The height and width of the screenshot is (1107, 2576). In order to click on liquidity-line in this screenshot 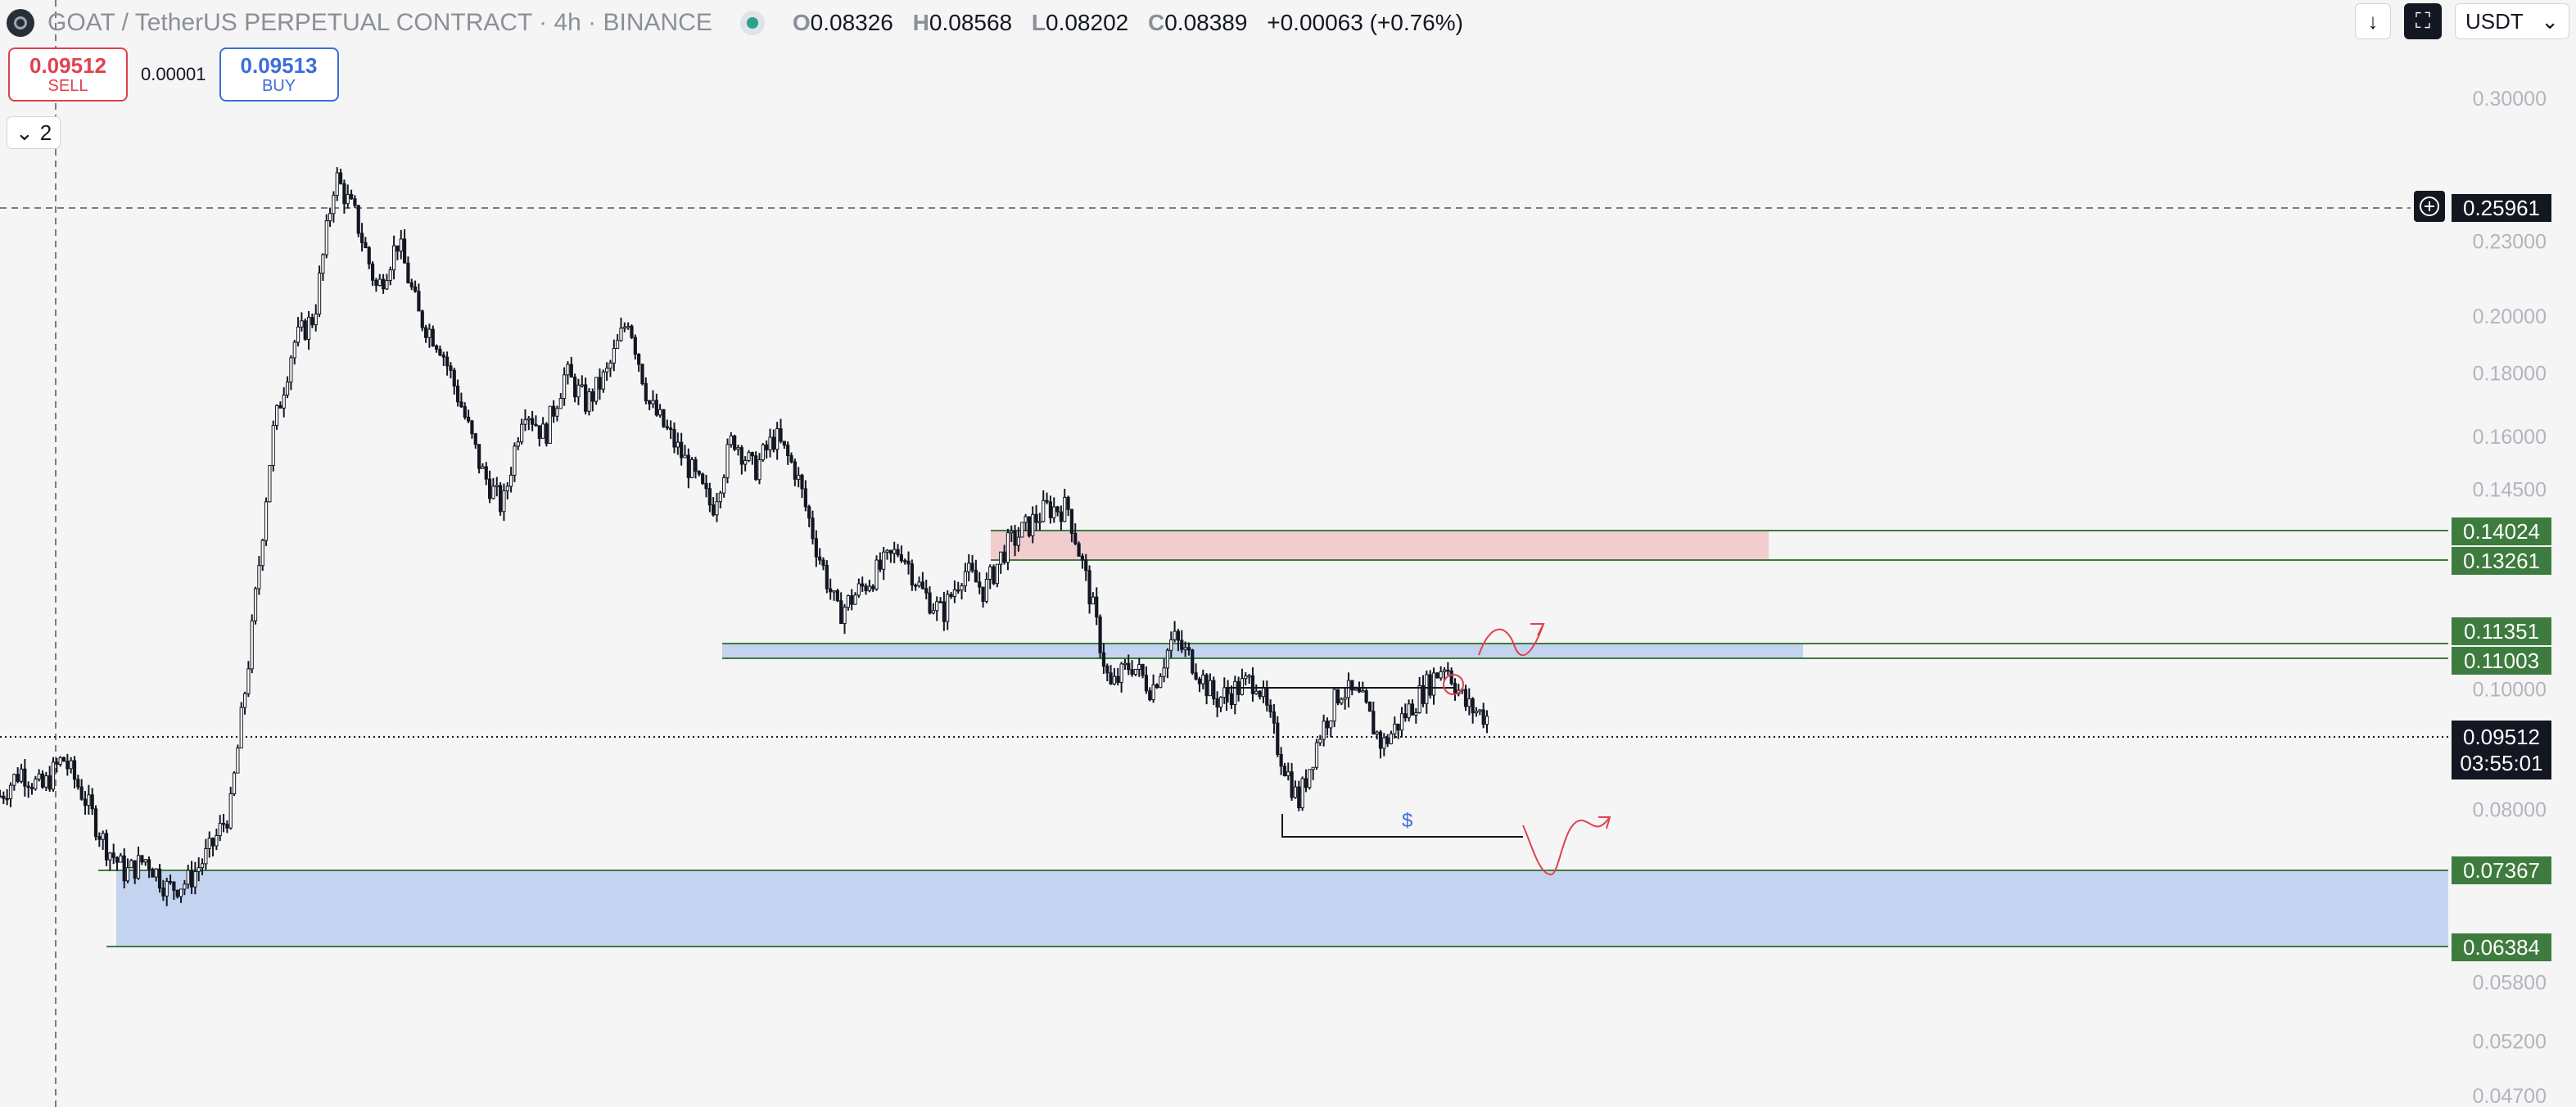, I will do `click(1402, 826)`.